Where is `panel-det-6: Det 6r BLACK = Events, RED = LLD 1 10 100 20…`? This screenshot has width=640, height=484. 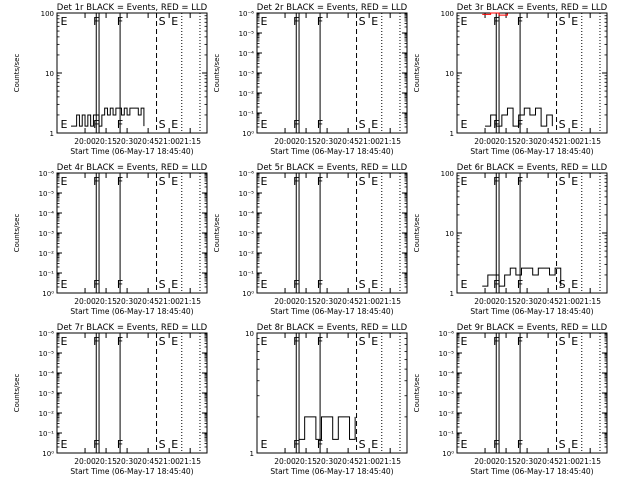 panel-det-6: Det 6r BLACK = Events, RED = LLD 1 10 100 20… is located at coordinates (510, 239).